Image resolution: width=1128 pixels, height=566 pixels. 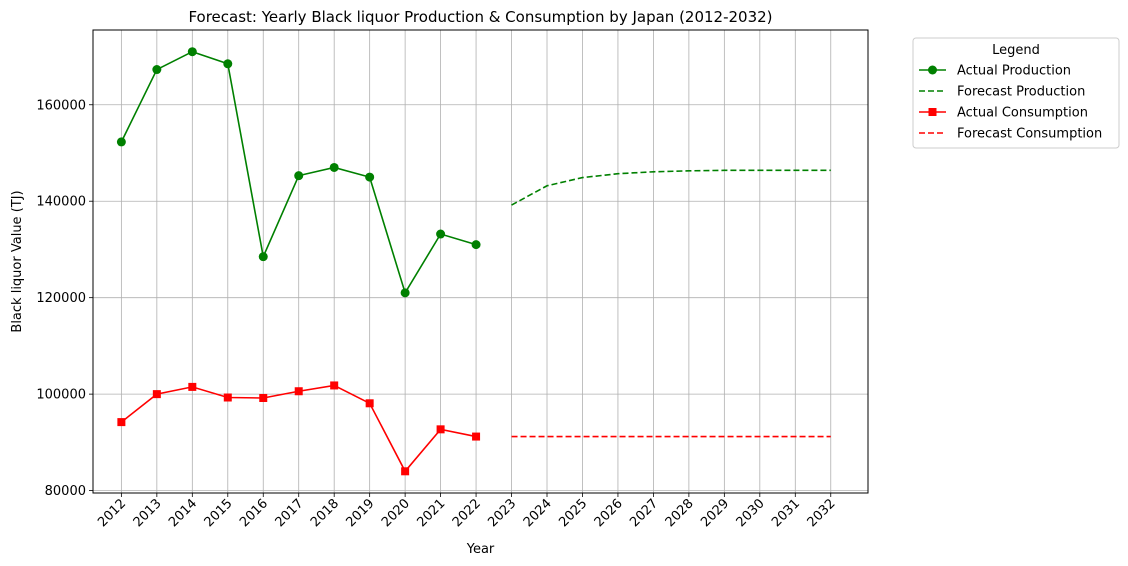 I want to click on y-tick-label: 80000, so click(x=65, y=491).